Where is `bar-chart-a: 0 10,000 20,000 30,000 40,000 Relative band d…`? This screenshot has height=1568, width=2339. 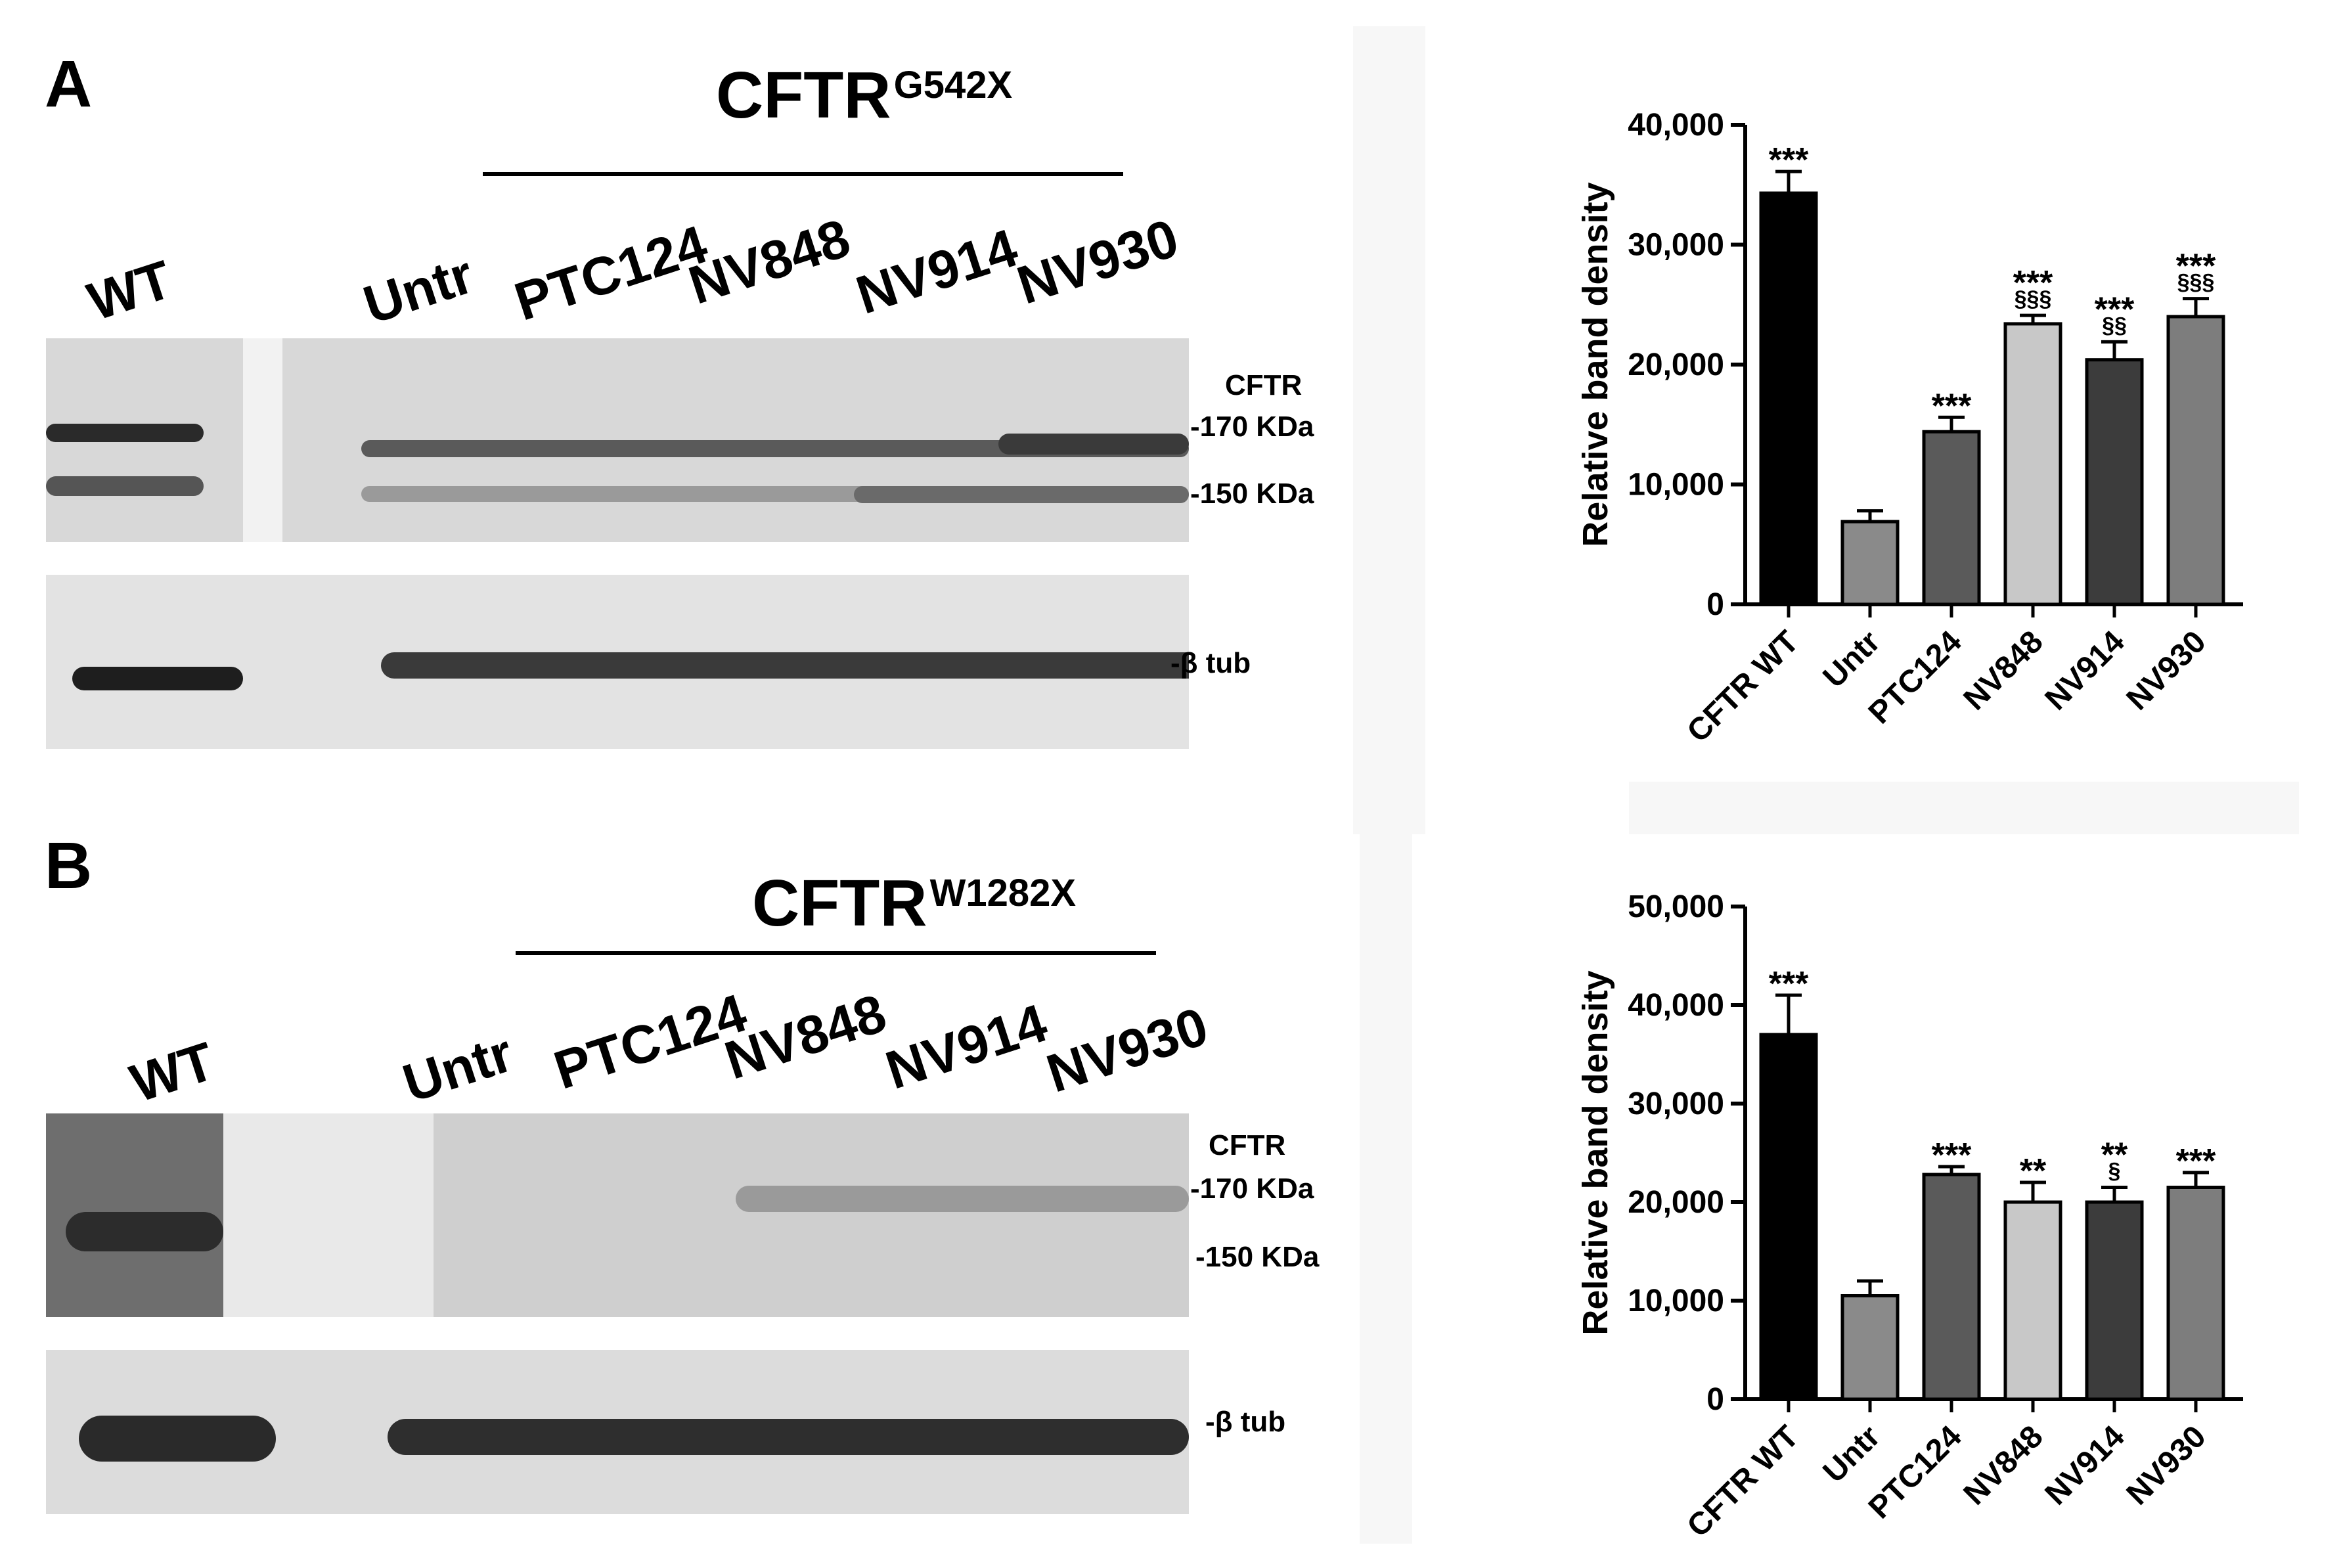
bar-chart-a: 0 10,000 20,000 30,000 40,000 Relative band d… is located at coordinates (1910, 428).